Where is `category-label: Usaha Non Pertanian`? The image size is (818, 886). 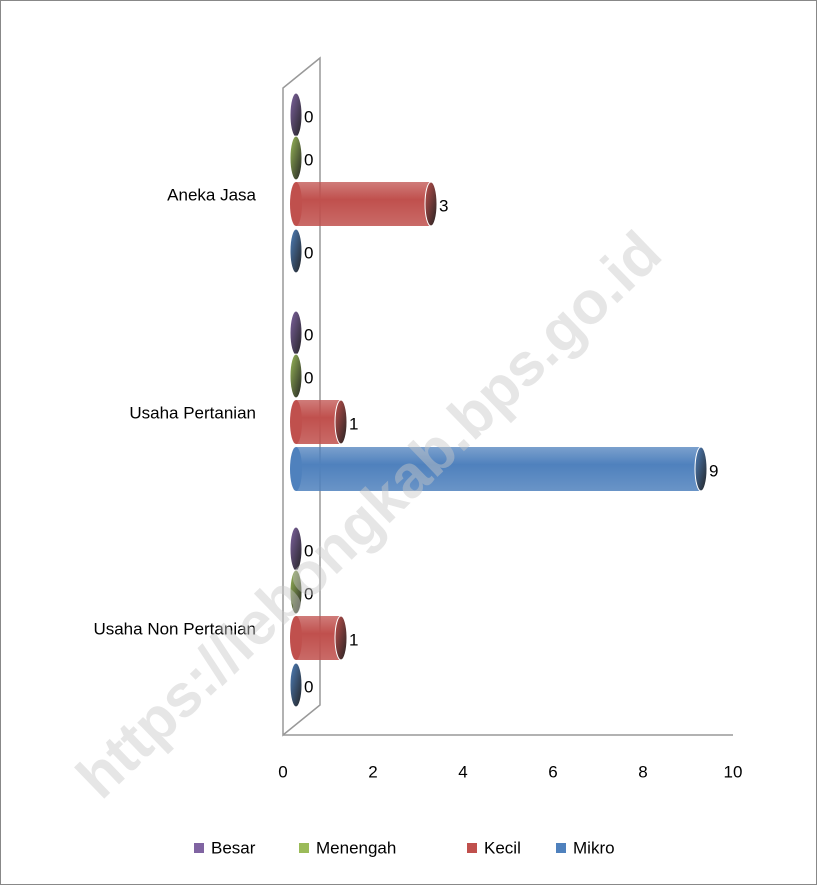 category-label: Usaha Non Pertanian is located at coordinates (174, 628).